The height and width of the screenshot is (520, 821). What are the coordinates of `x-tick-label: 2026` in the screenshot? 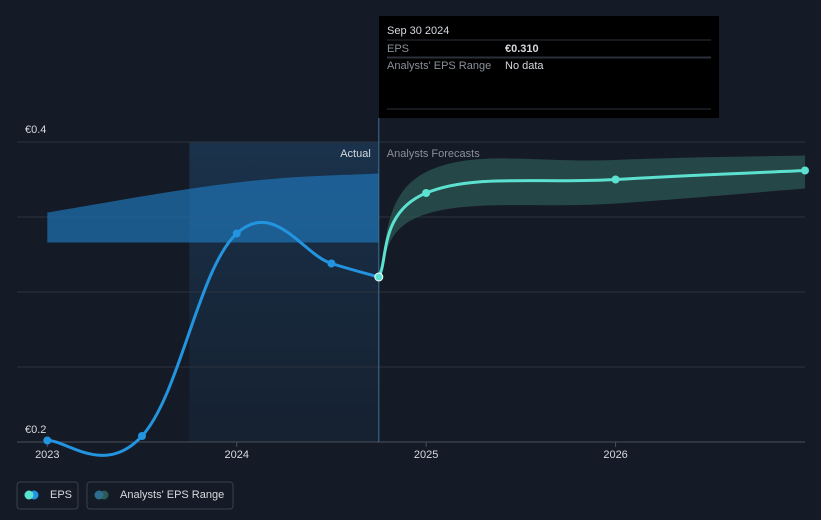 It's located at (615, 455).